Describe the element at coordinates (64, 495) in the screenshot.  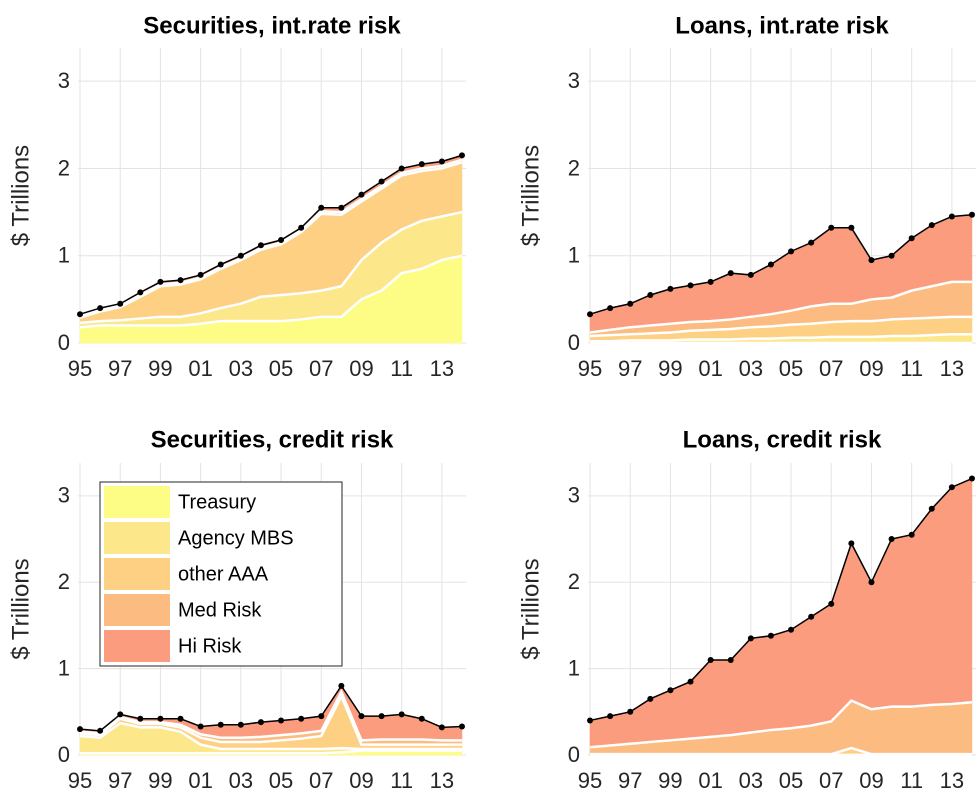
I see `y-tick-label: 3` at that location.